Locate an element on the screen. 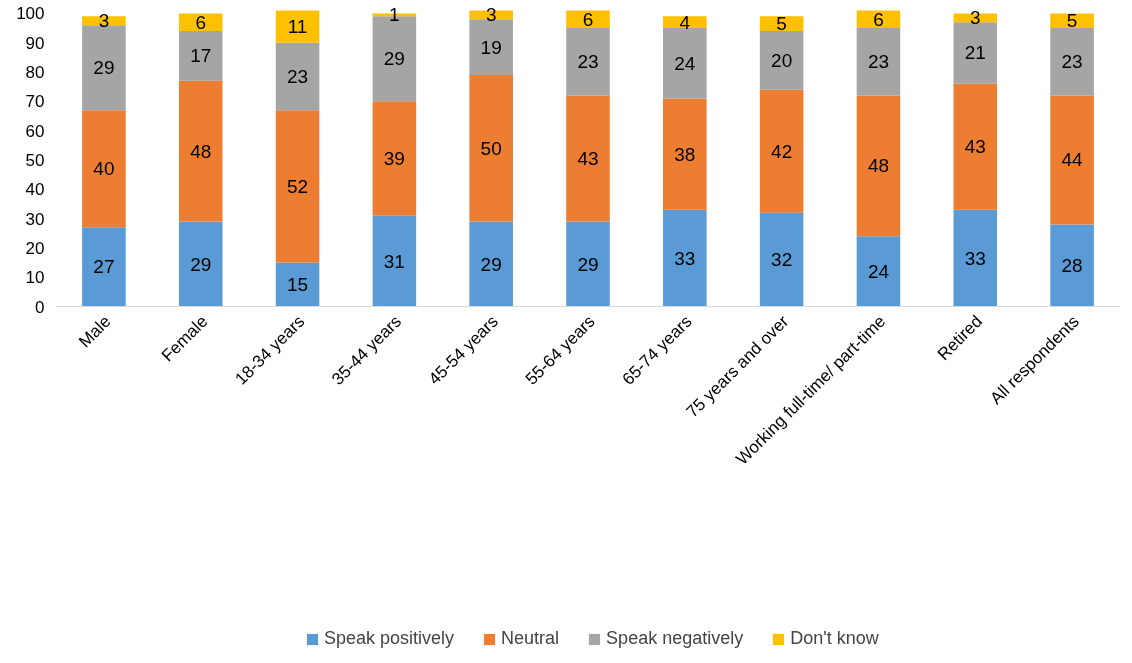 The width and height of the screenshot is (1132, 663). data-label: 20 is located at coordinates (782, 60).